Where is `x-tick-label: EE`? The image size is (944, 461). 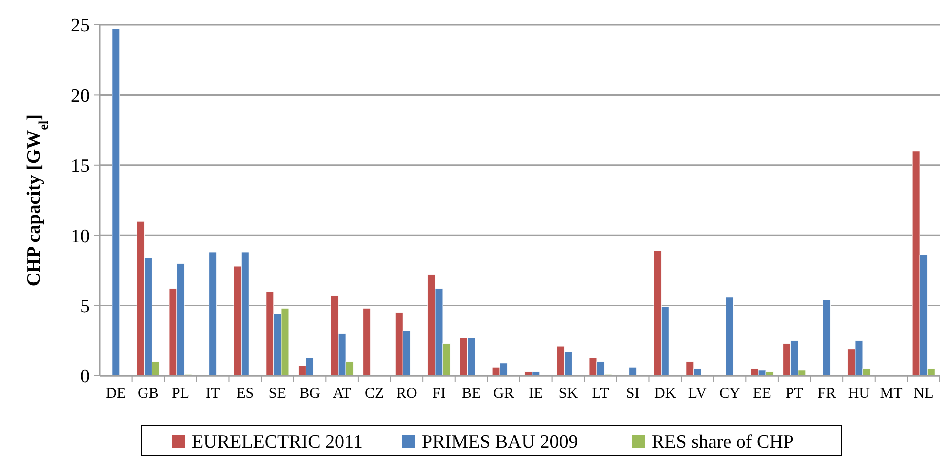
x-tick-label: EE is located at coordinates (762, 394).